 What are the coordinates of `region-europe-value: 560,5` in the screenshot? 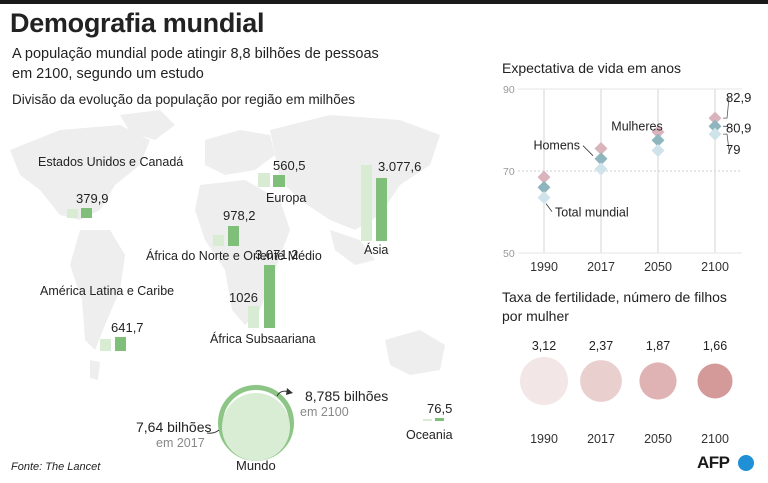 It's located at (289, 165).